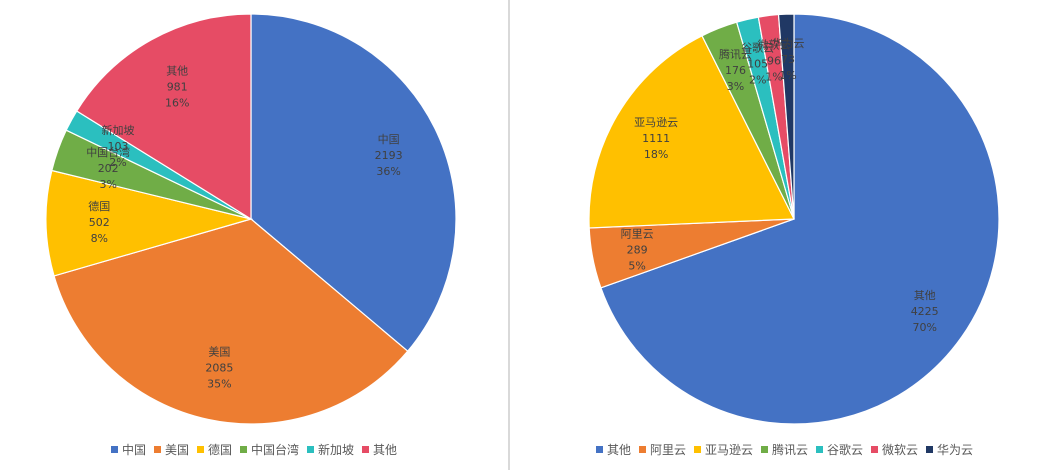 This screenshot has height=470, width=1059. I want to click on country-legend: 中国 美国 德国 中国台湾 新加坡 其他, so click(254, 449).